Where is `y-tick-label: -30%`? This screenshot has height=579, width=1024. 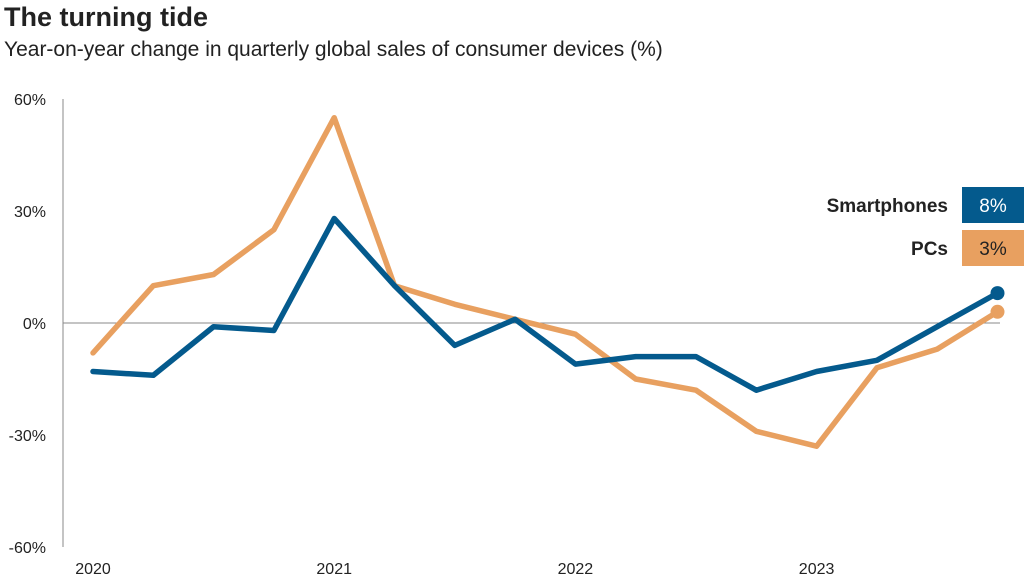 y-tick-label: -30% is located at coordinates (27, 436).